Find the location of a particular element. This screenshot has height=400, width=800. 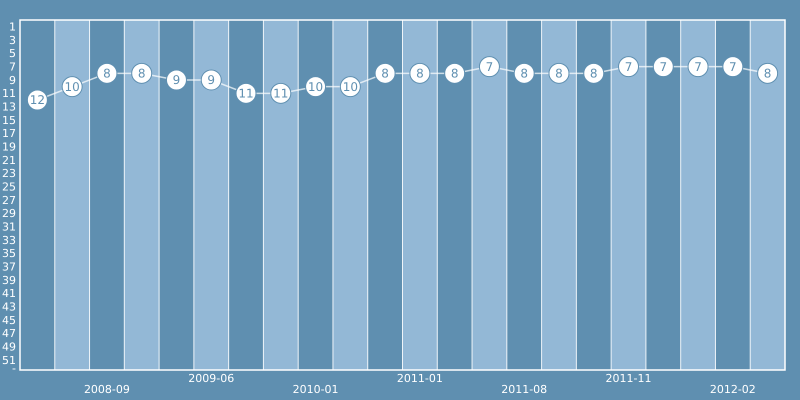

x-tick-label: 2009-06 is located at coordinates (211, 378).